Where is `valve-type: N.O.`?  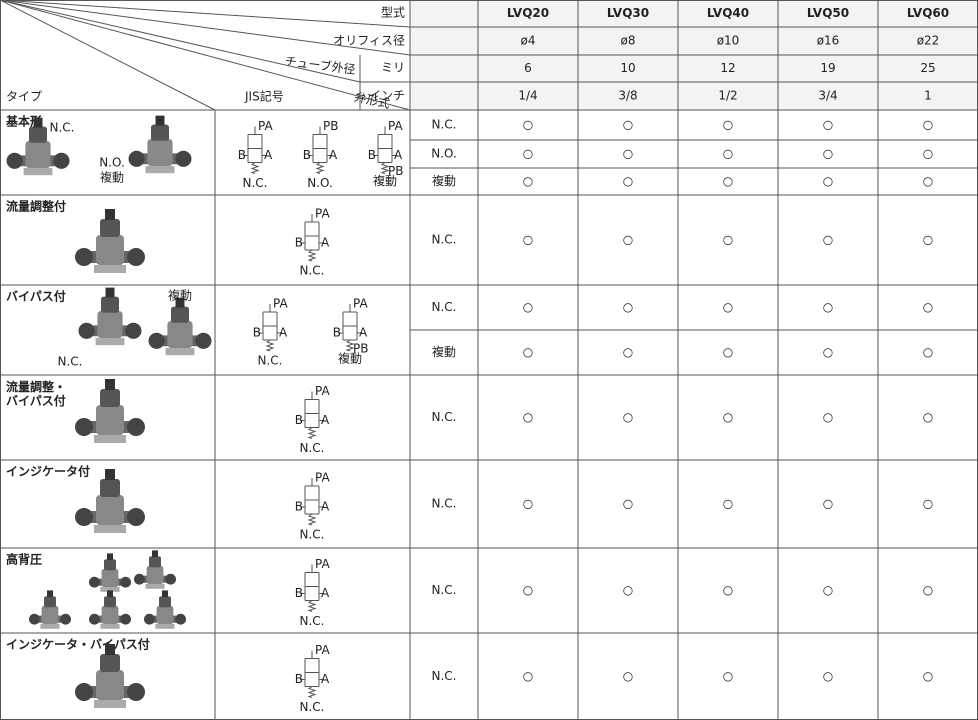 valve-type: N.O. is located at coordinates (444, 154).